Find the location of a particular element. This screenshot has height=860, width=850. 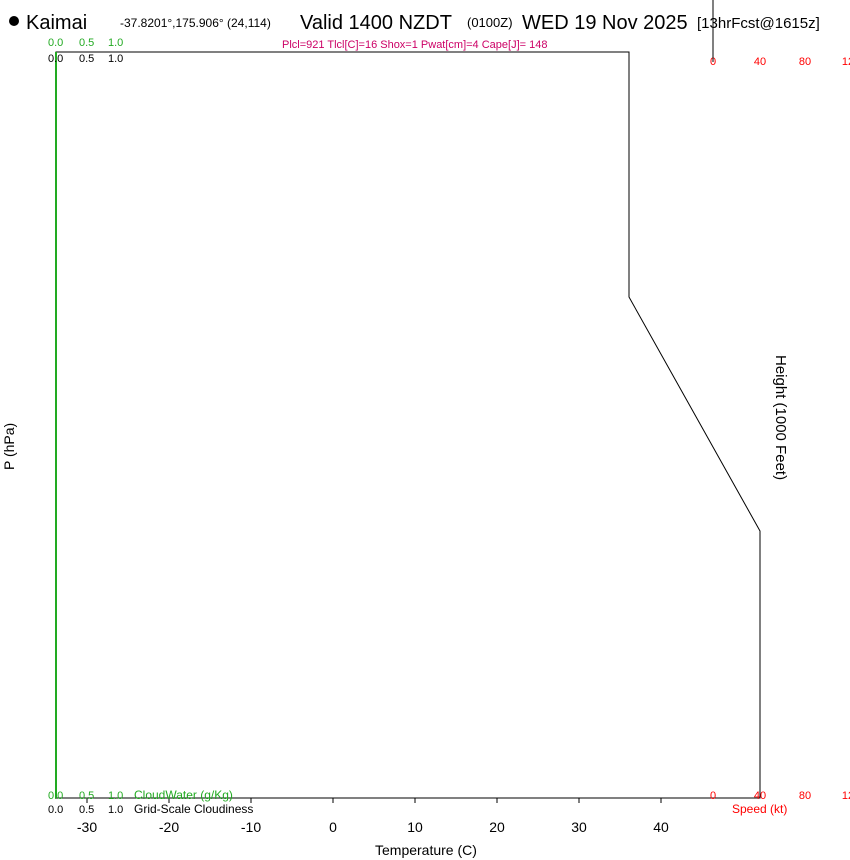

valid-utc: (0100Z) is located at coordinates (490, 22).